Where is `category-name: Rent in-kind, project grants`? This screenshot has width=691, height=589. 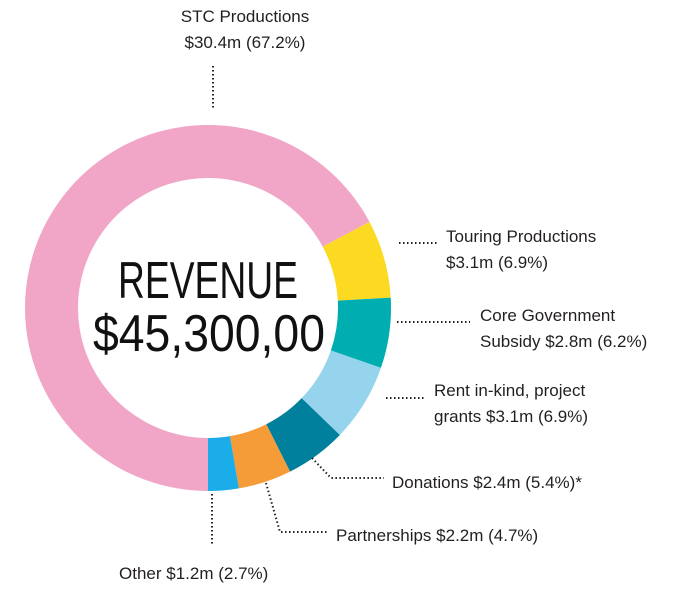 category-name: Rent in-kind, project grants is located at coordinates (510, 403).